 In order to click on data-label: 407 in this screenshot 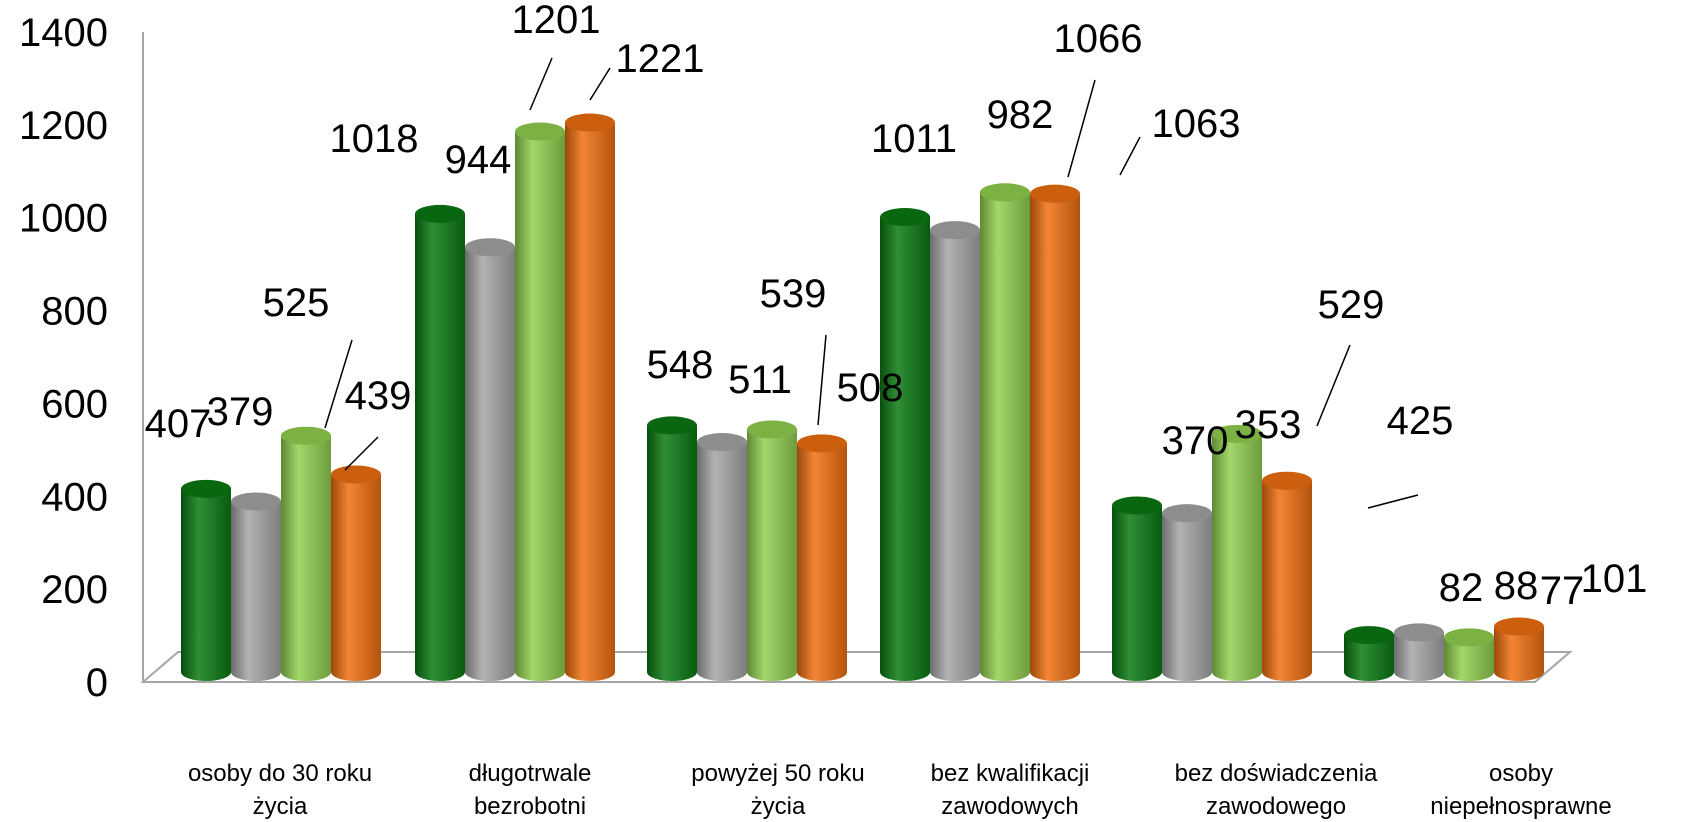, I will do `click(178, 424)`.